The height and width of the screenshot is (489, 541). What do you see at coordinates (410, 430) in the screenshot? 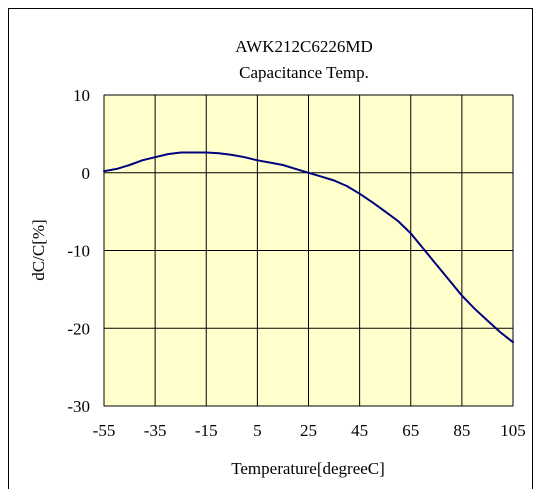
I see `x-tick-label: 65` at bounding box center [410, 430].